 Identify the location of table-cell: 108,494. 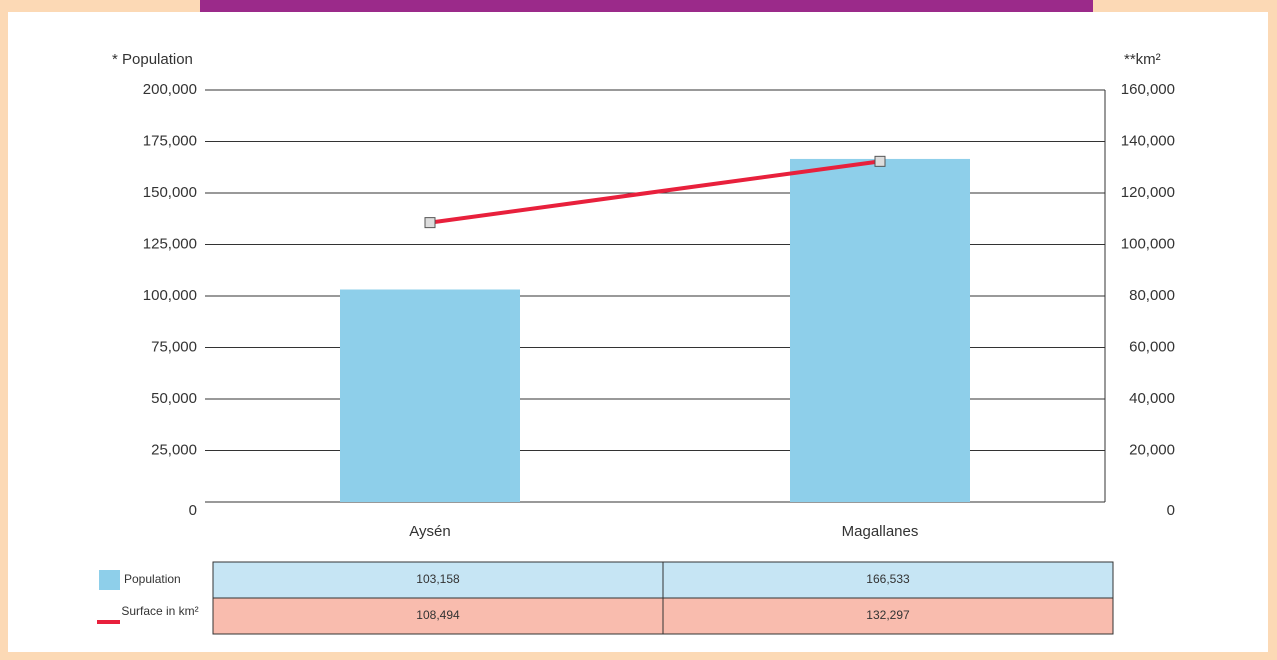
(438, 615).